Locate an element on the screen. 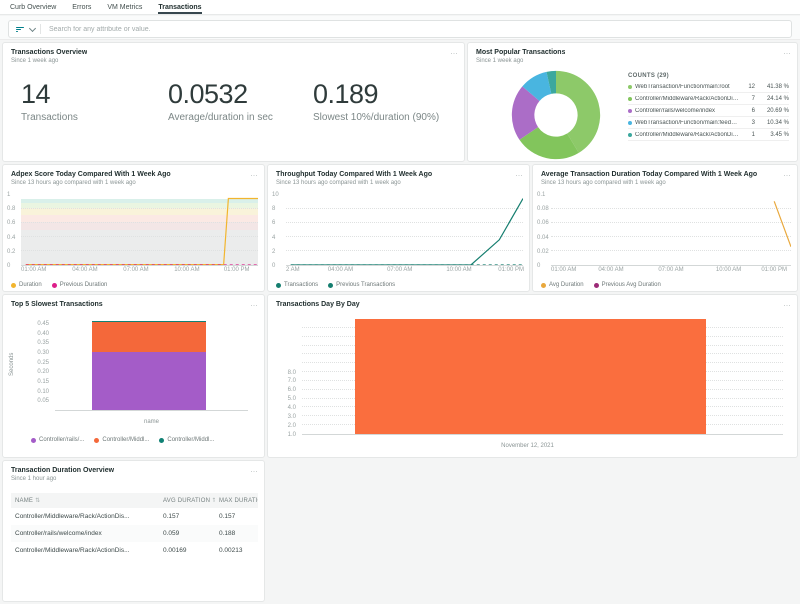 This screenshot has height=604, width=800. tab-errors: Errors is located at coordinates (82, 7).